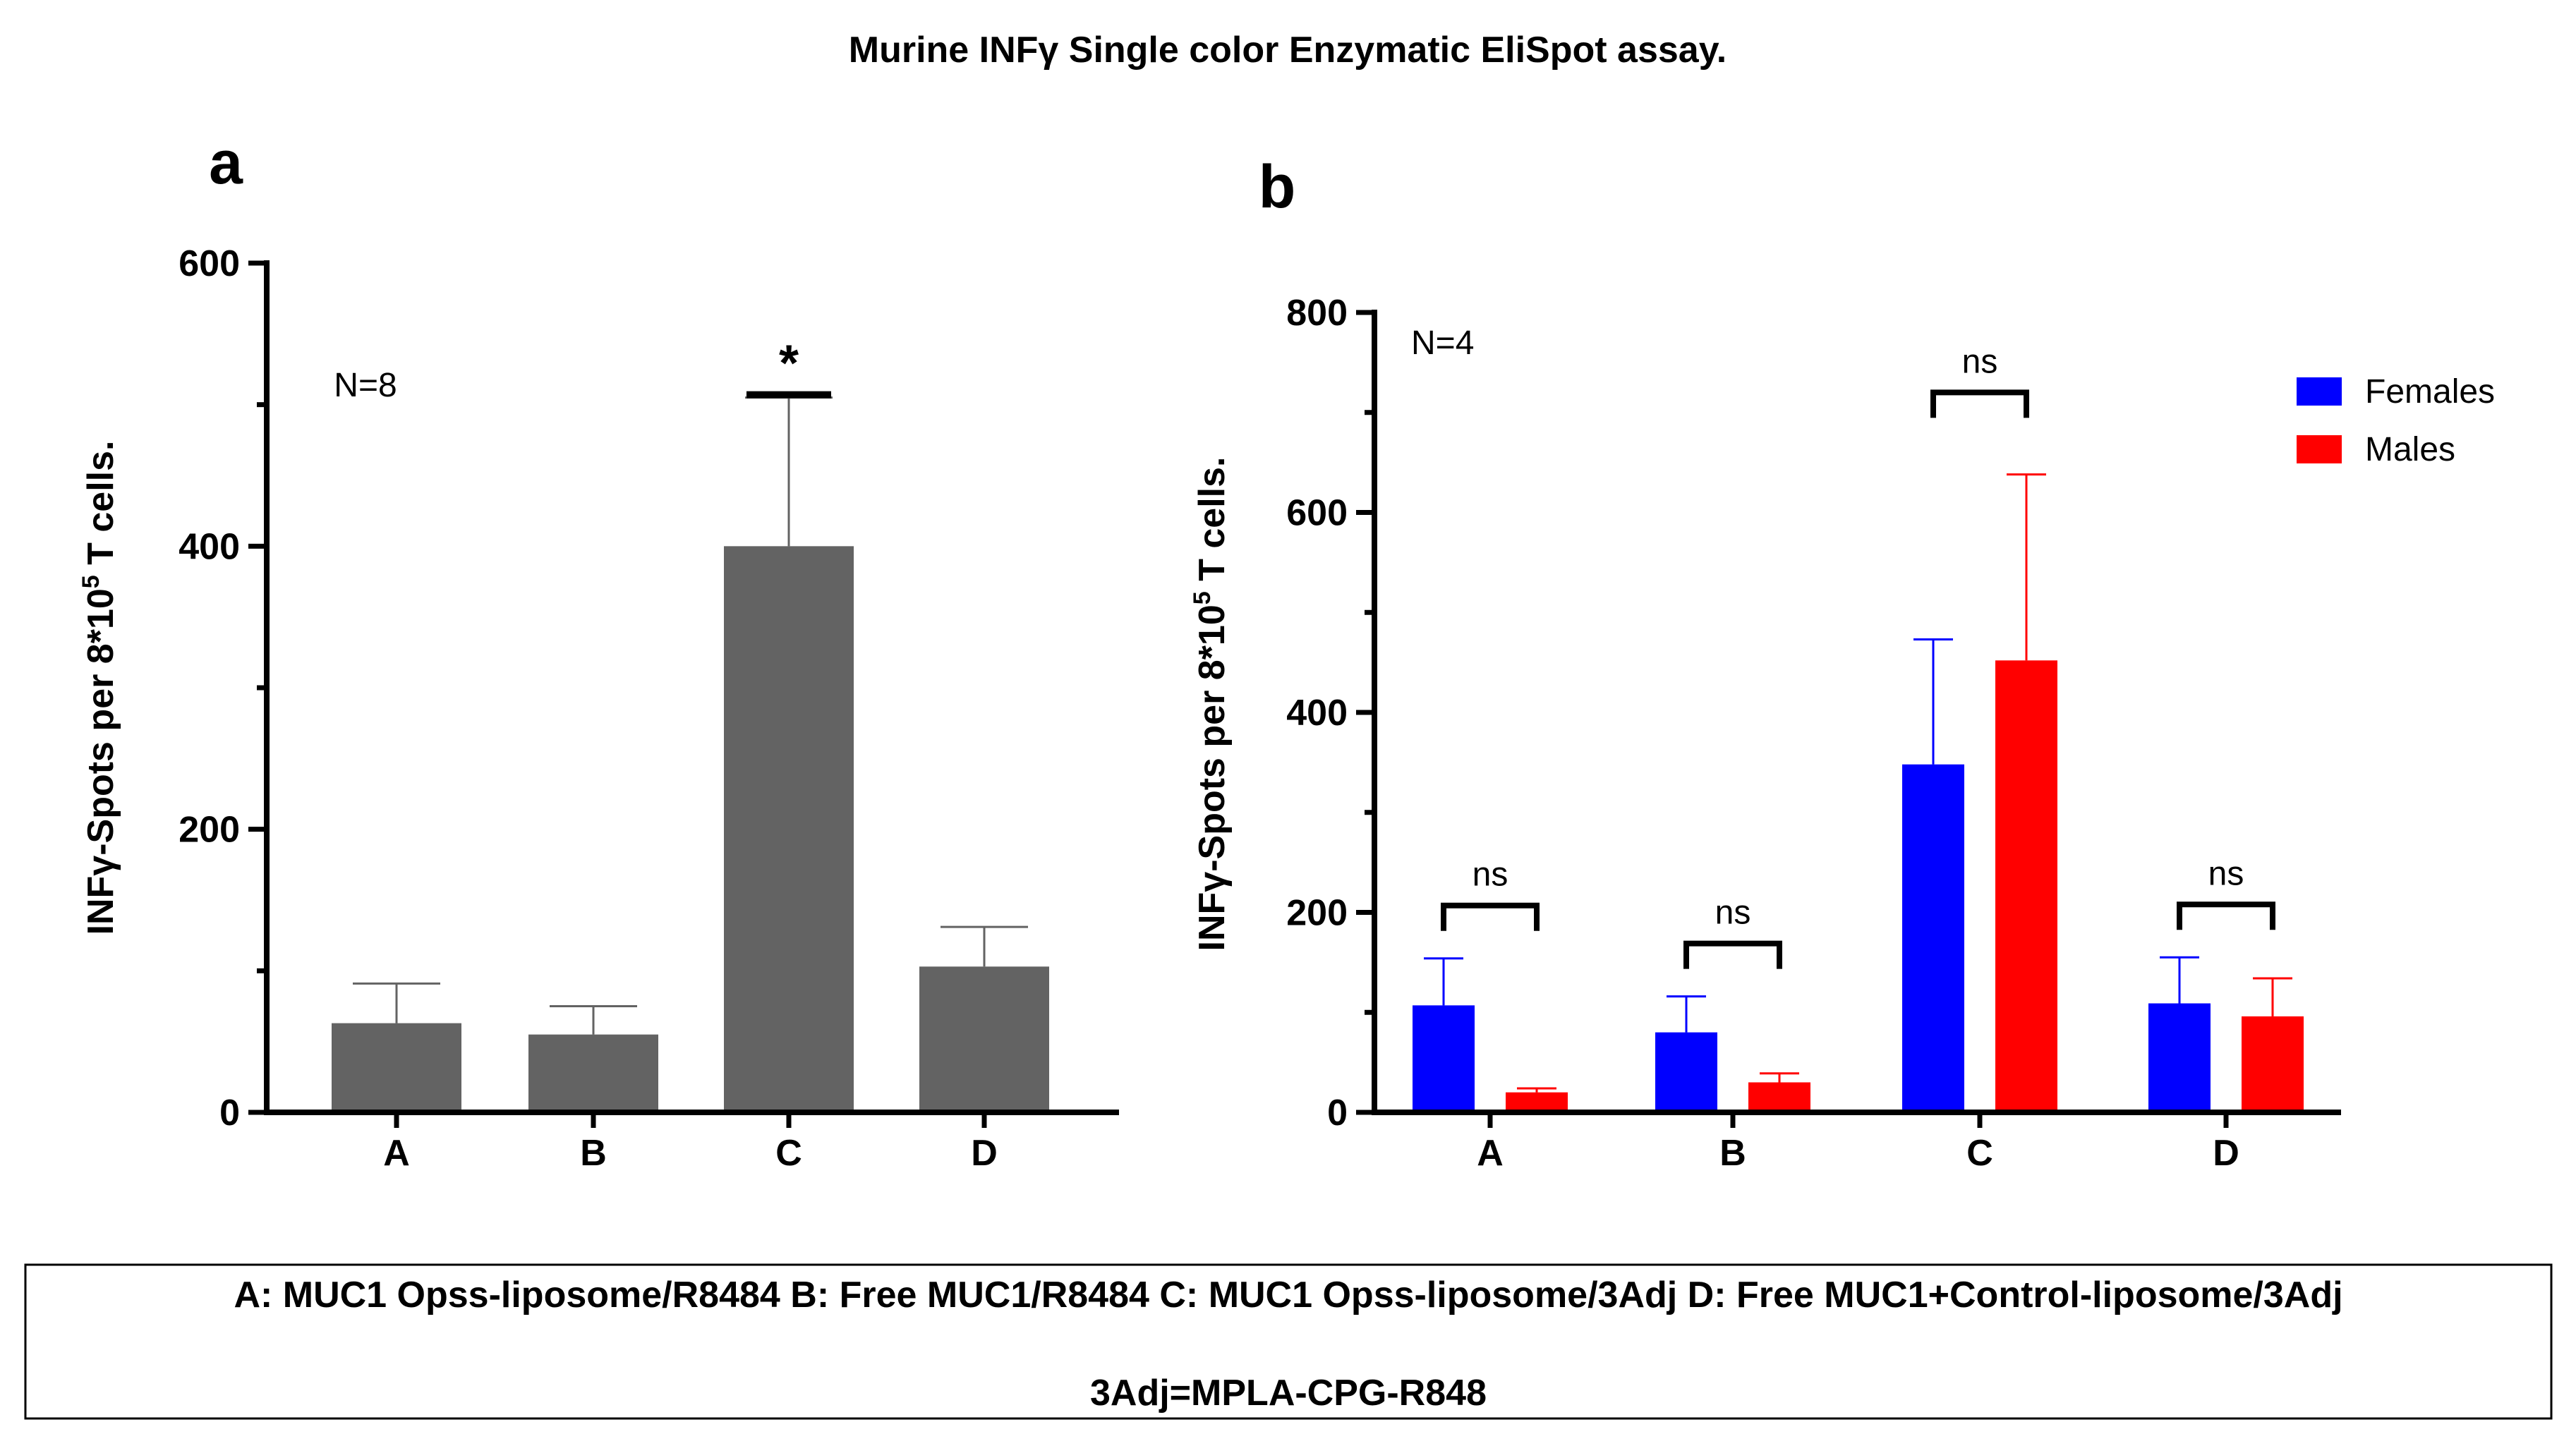 The height and width of the screenshot is (1434, 2576). Describe the element at coordinates (209, 830) in the screenshot. I see `panel-a-y-tick-label-200: 200` at that location.